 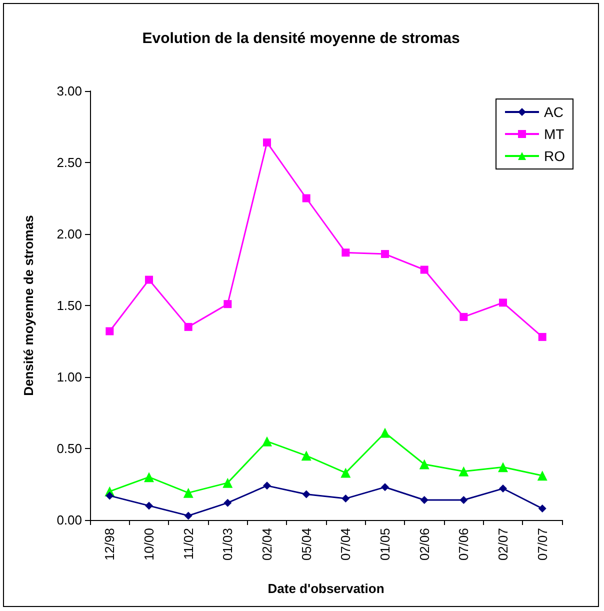 I want to click on legend-label: RO, so click(x=555, y=156).